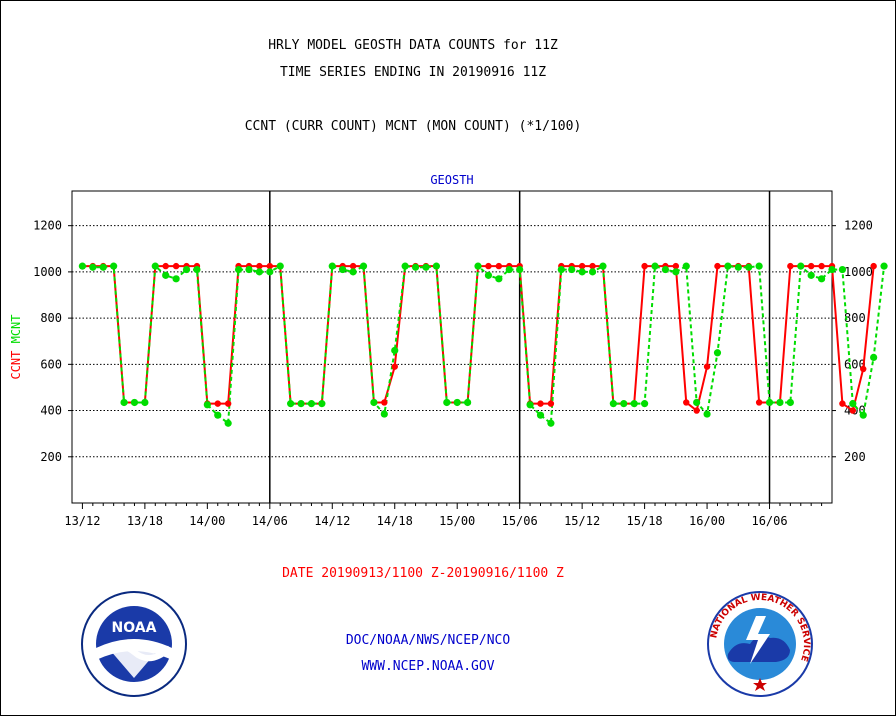  What do you see at coordinates (582, 521) in the screenshot?
I see `x-tick-label: 15/12` at bounding box center [582, 521].